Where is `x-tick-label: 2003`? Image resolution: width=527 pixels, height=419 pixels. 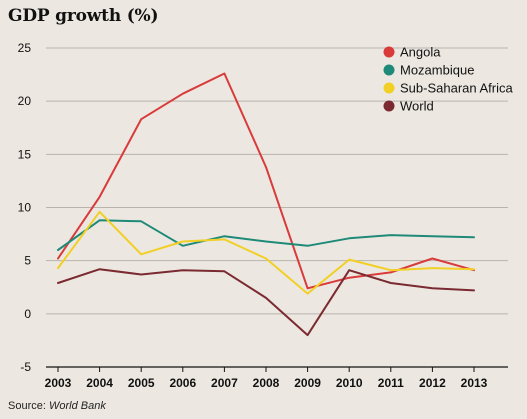 x-tick-label: 2003 is located at coordinates (58, 383).